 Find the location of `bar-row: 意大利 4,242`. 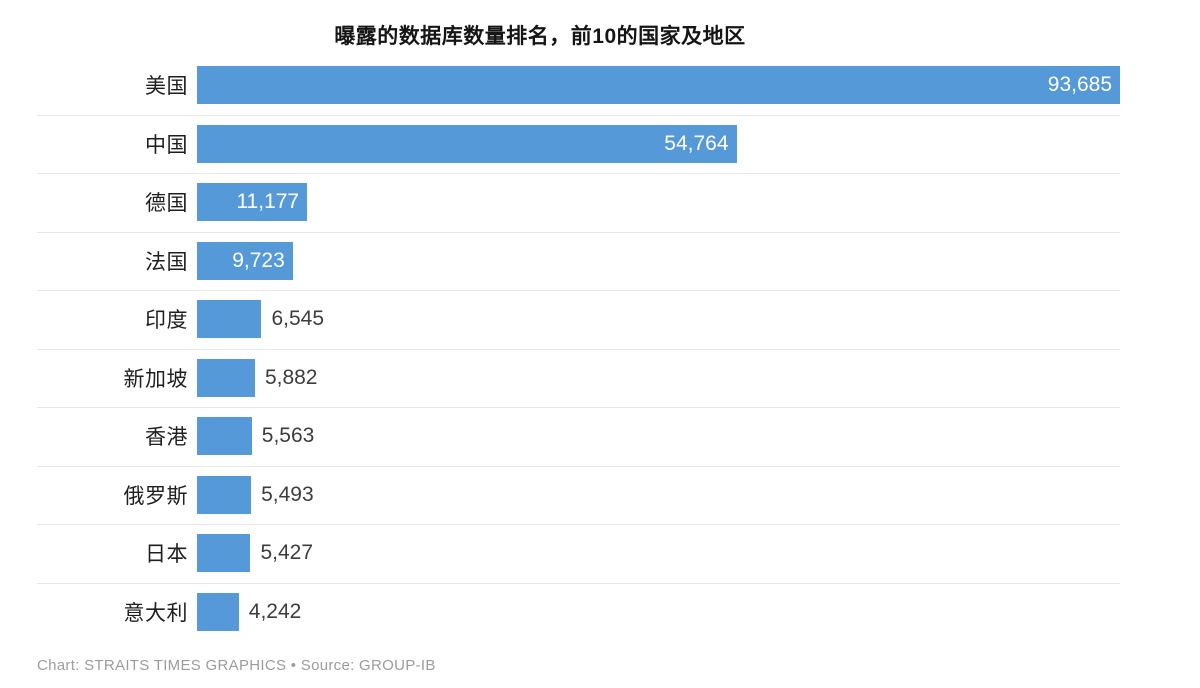

bar-row: 意大利 4,242 is located at coordinates (600, 612).